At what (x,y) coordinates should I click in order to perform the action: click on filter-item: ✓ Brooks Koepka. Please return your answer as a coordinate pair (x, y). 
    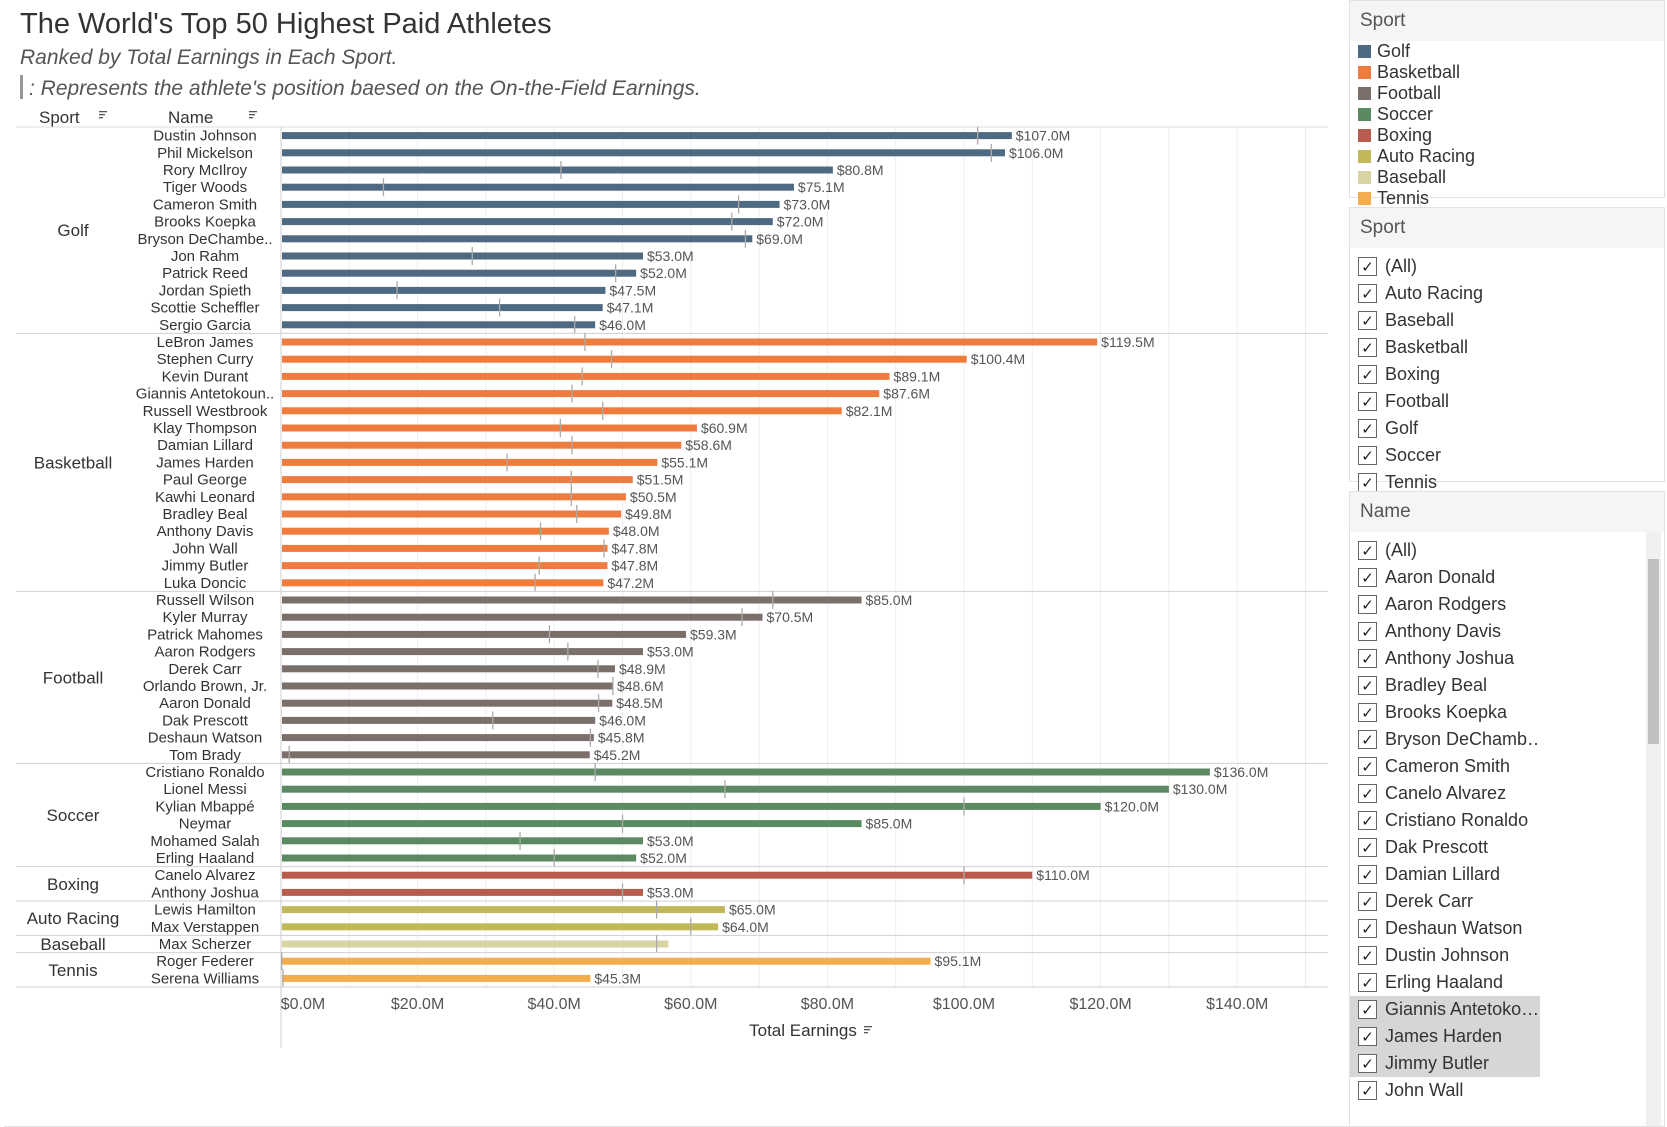
    Looking at the image, I should click on (1445, 712).